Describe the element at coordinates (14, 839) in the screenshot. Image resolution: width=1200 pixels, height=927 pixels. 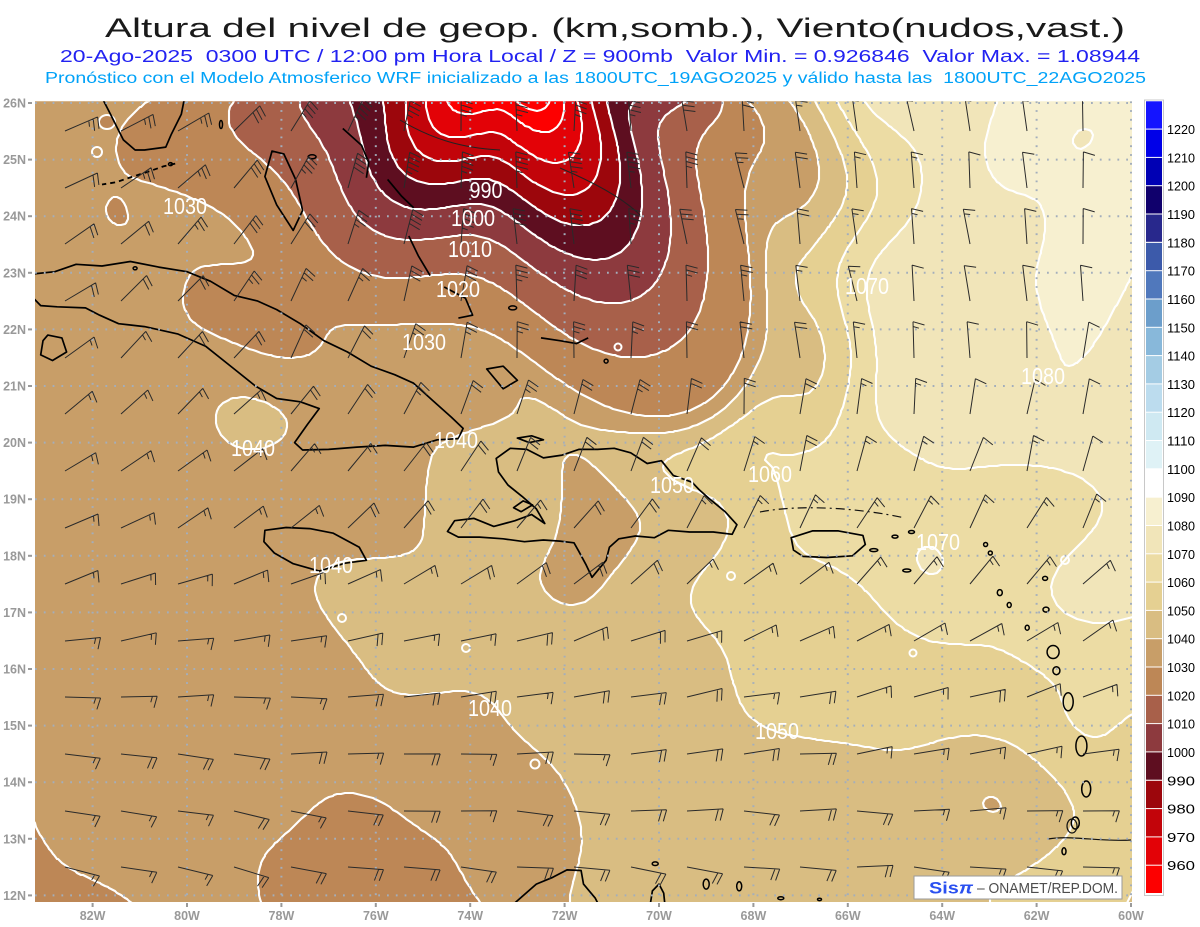
I see `svg-text: 13N` at that location.